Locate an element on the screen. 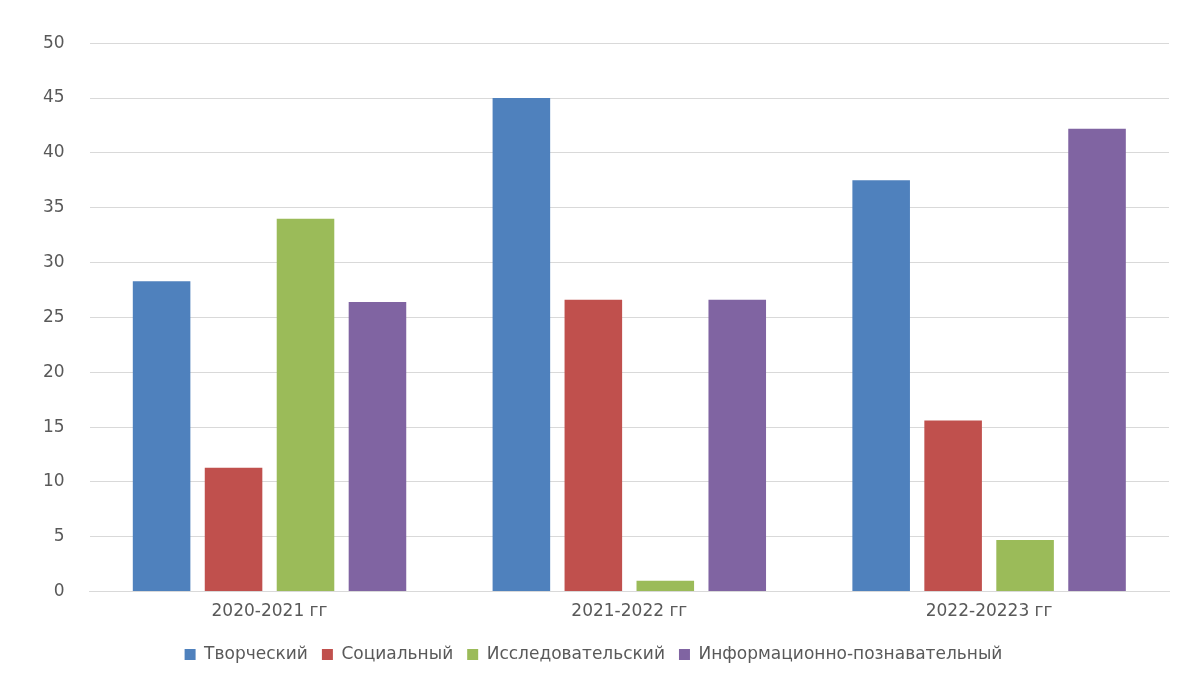 The image size is (1192, 691). legend-label: Информационно-познавательный is located at coordinates (850, 652).